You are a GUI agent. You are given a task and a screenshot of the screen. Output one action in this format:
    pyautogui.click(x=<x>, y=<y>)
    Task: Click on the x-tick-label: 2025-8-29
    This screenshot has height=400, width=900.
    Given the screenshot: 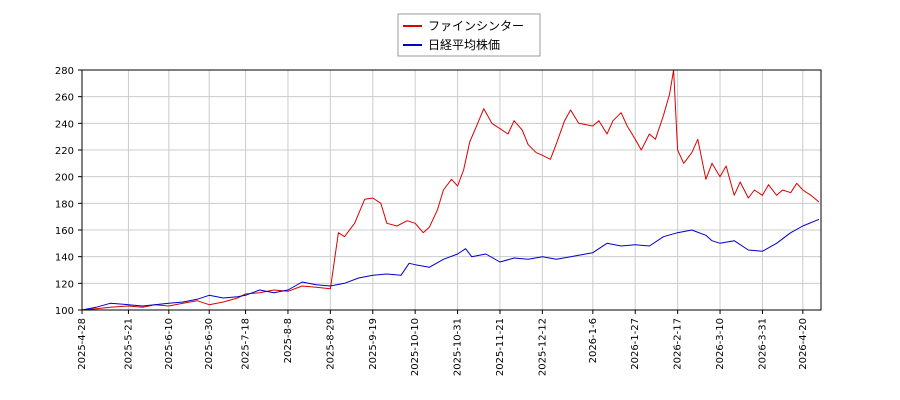 What is the action you would take?
    pyautogui.click(x=330, y=344)
    